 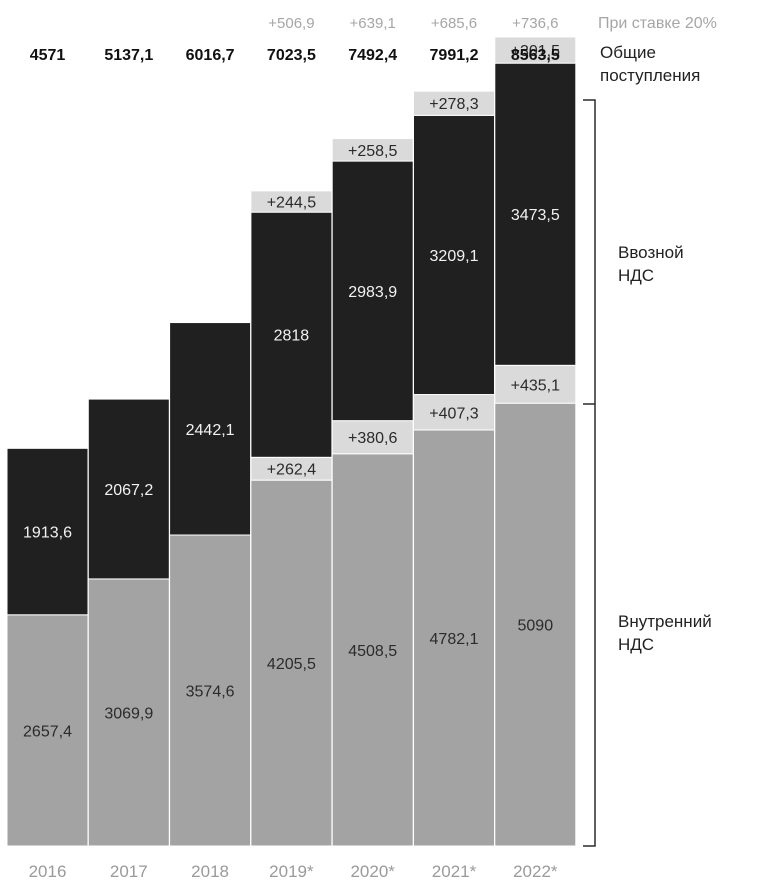 What do you see at coordinates (665, 621) in the screenshot?
I see `domestic-legend-line1: Внутренний` at bounding box center [665, 621].